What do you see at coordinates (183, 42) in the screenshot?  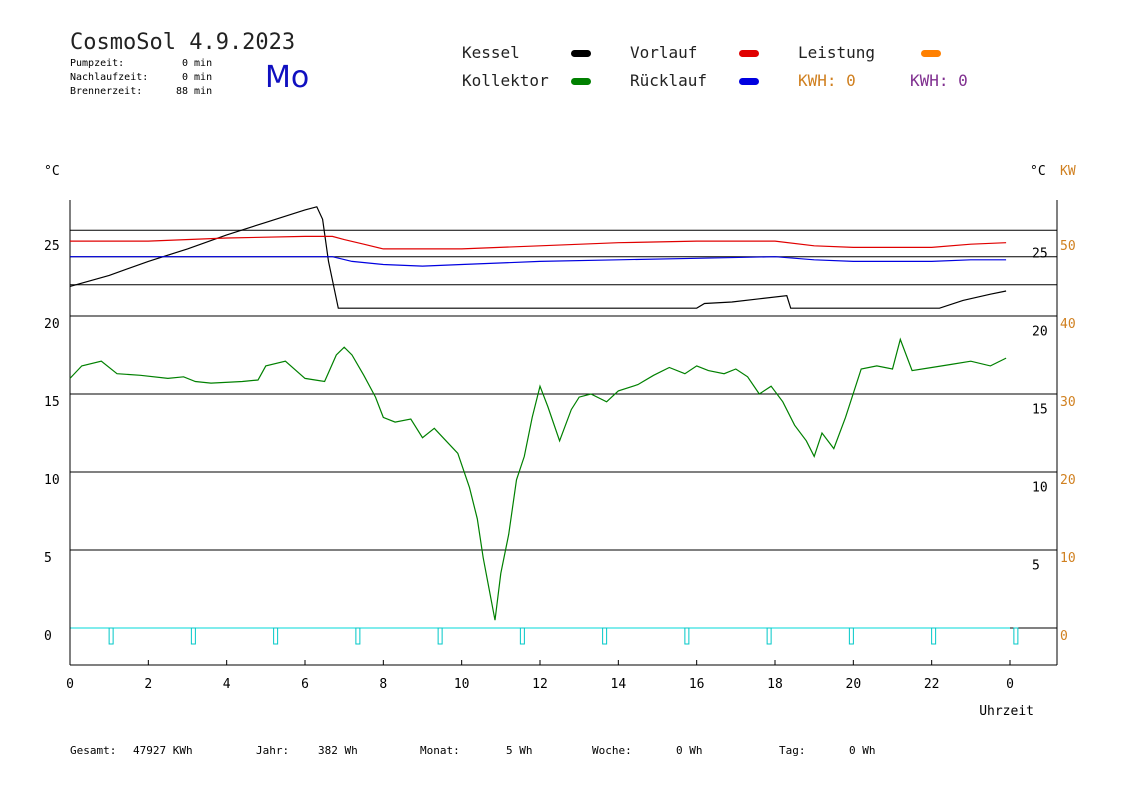 I see `chart-title: CosmoSol 4.9.2023` at bounding box center [183, 42].